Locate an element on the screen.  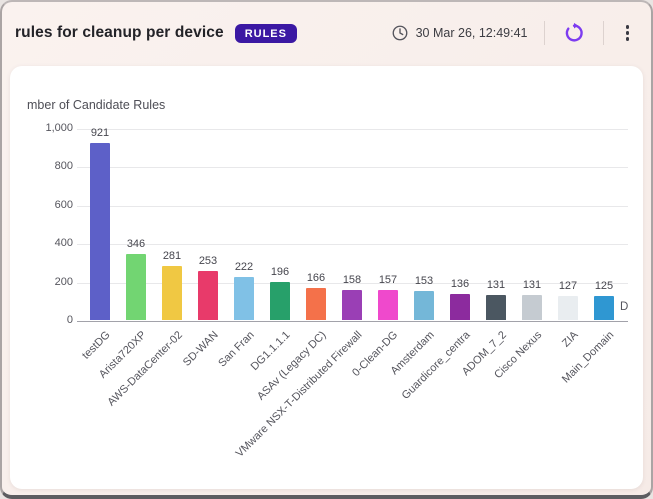
refresh-icon is located at coordinates (574, 33).